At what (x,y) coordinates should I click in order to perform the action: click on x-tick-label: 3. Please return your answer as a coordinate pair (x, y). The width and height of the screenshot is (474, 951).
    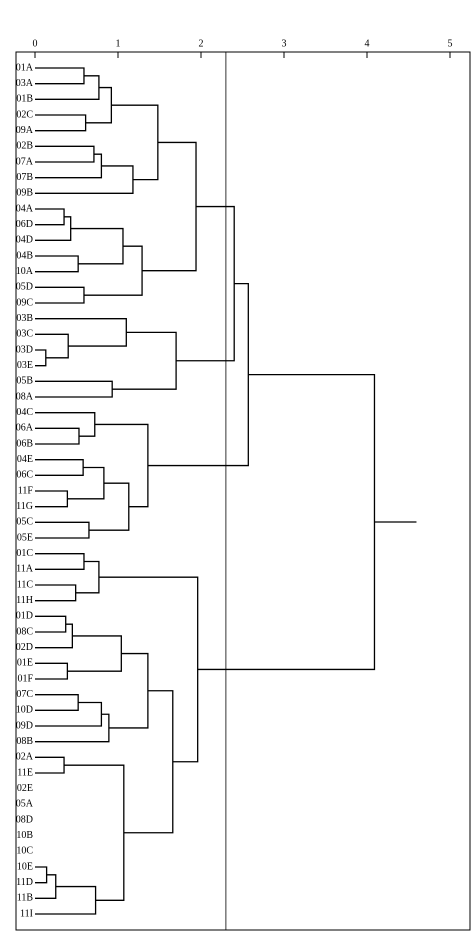
    Looking at the image, I should click on (284, 43).